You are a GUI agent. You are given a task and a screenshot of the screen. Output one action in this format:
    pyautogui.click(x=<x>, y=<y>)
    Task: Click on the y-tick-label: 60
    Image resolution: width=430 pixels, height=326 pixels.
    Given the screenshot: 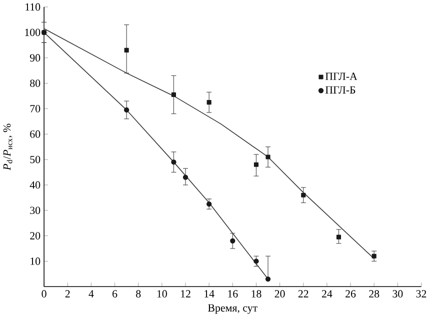 What is the action you would take?
    pyautogui.click(x=35, y=134)
    